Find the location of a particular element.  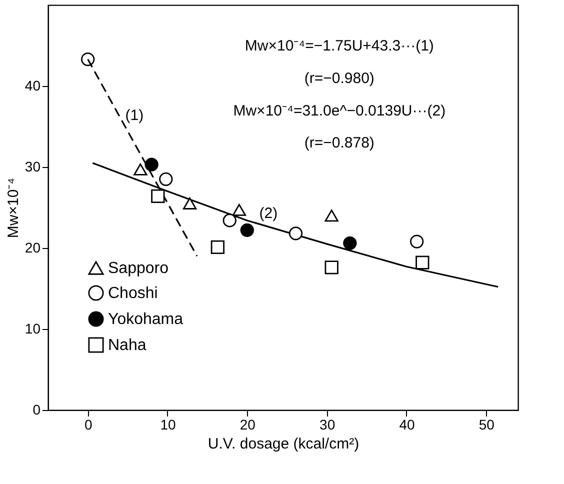

x-tick-label: 50 is located at coordinates (486, 424).